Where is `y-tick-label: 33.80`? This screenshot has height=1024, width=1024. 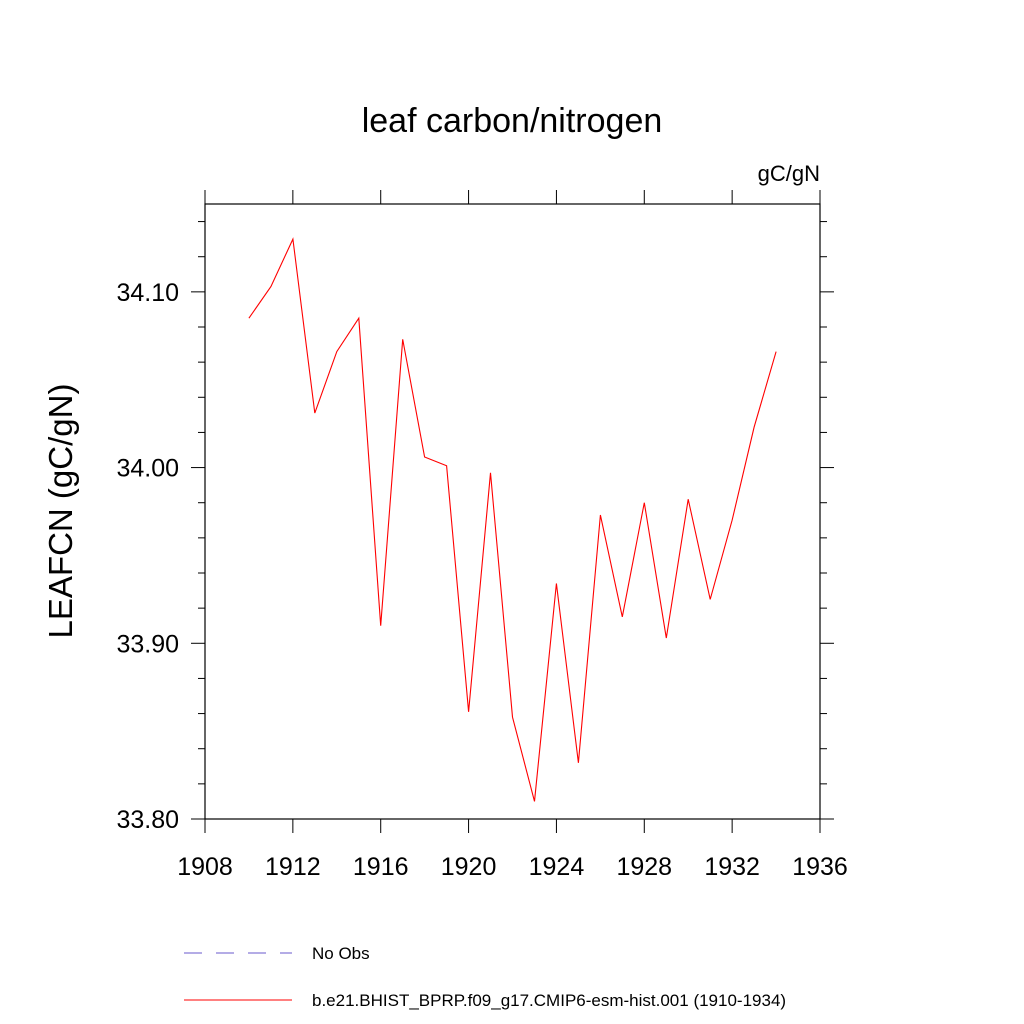 y-tick-label: 33.80 is located at coordinates (147, 820).